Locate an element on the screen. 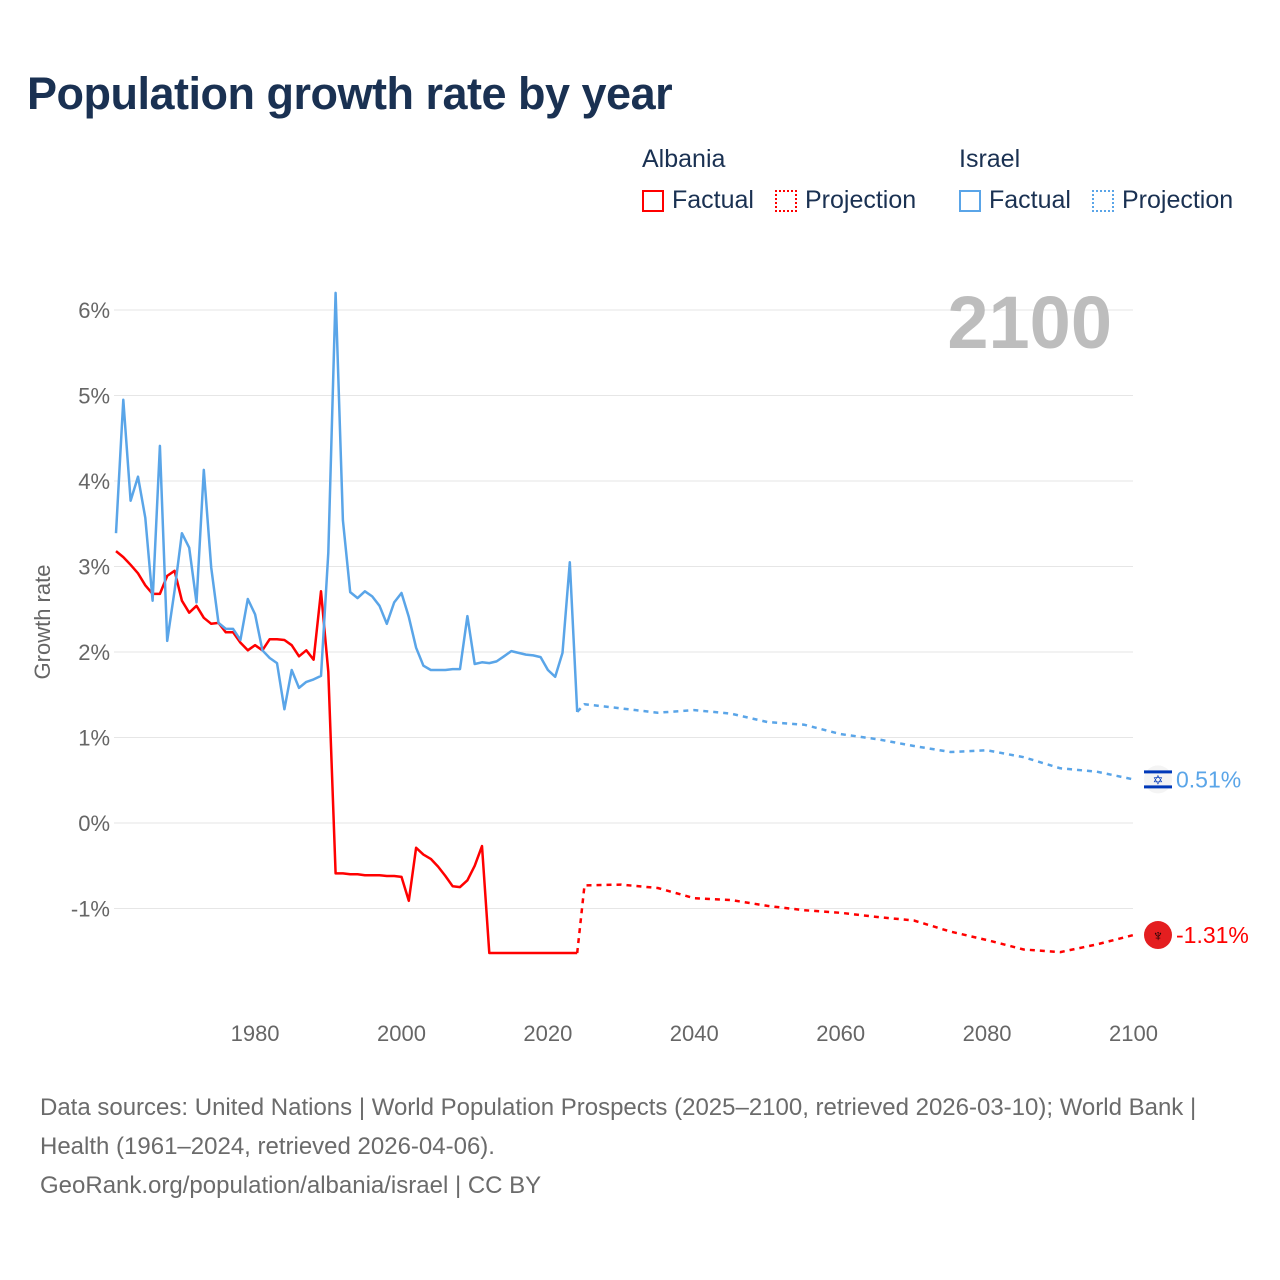 The width and height of the screenshot is (1280, 1280). y-tick-label: 4% is located at coordinates (94, 481).